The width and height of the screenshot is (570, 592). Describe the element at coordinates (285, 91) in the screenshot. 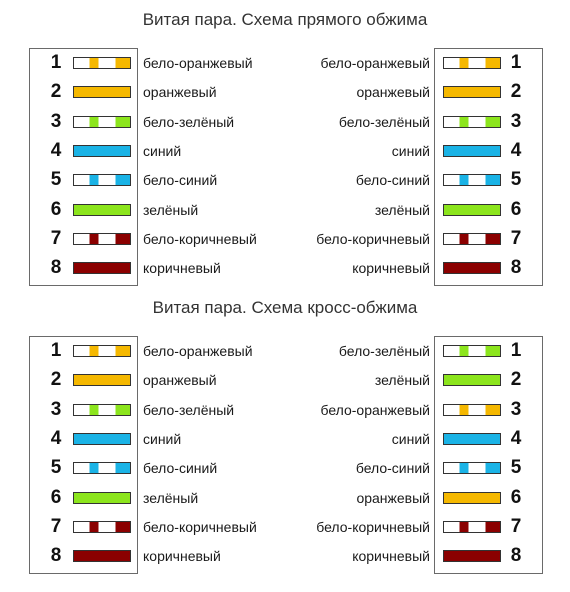

I see `wire-row: 2 оранжевый оранжевый 2` at that location.